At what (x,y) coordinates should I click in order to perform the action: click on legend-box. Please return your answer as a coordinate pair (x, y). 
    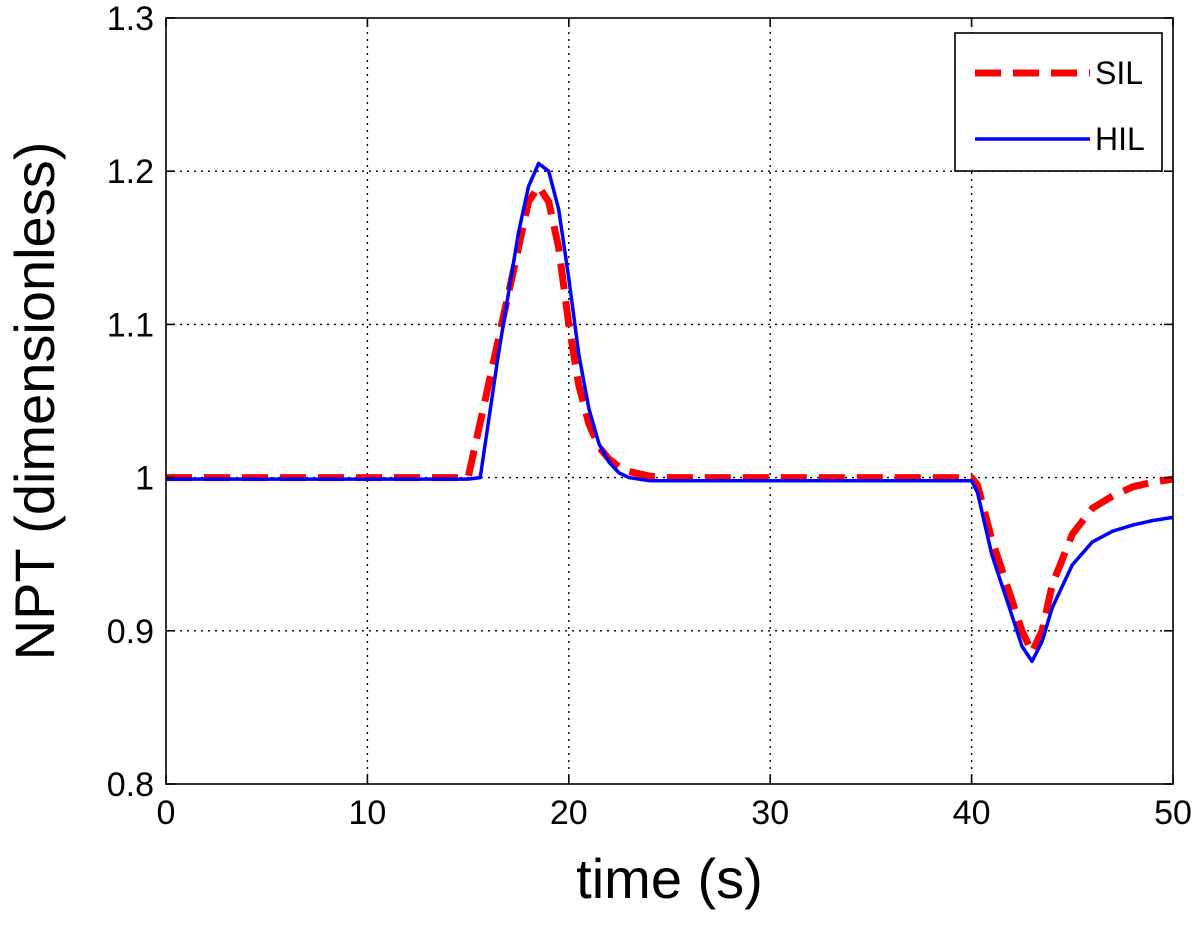
    Looking at the image, I should click on (1058, 102).